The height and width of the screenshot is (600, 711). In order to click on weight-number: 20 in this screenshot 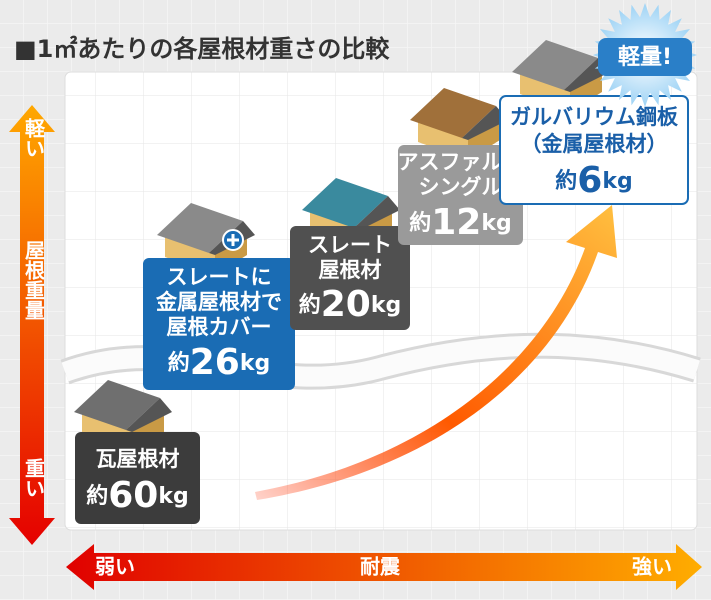, I will do `click(346, 304)`.